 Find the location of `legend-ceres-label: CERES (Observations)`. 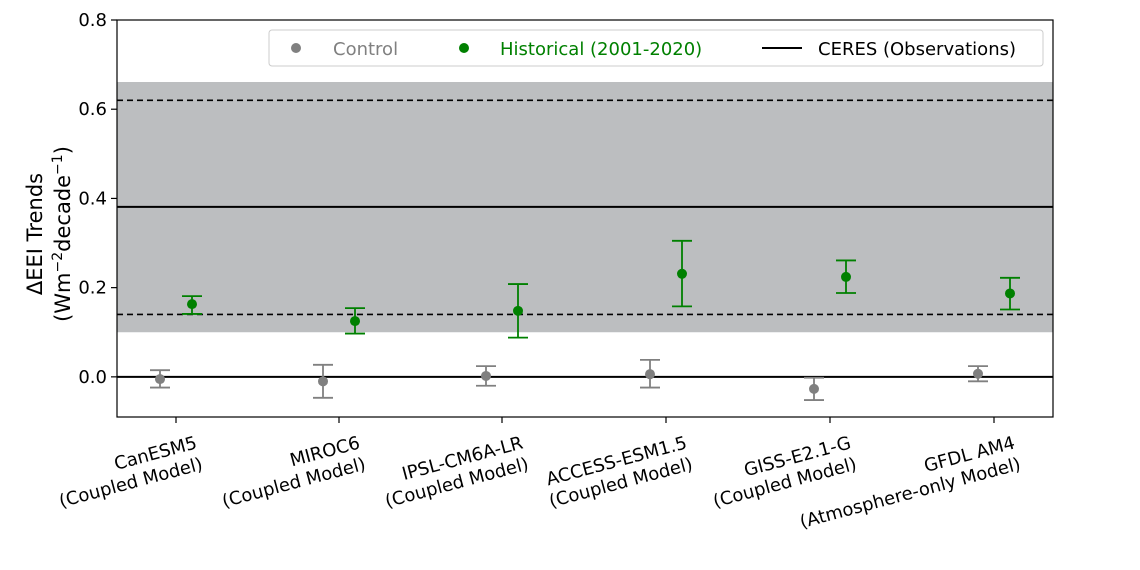

legend-ceres-label: CERES (Observations) is located at coordinates (917, 49).